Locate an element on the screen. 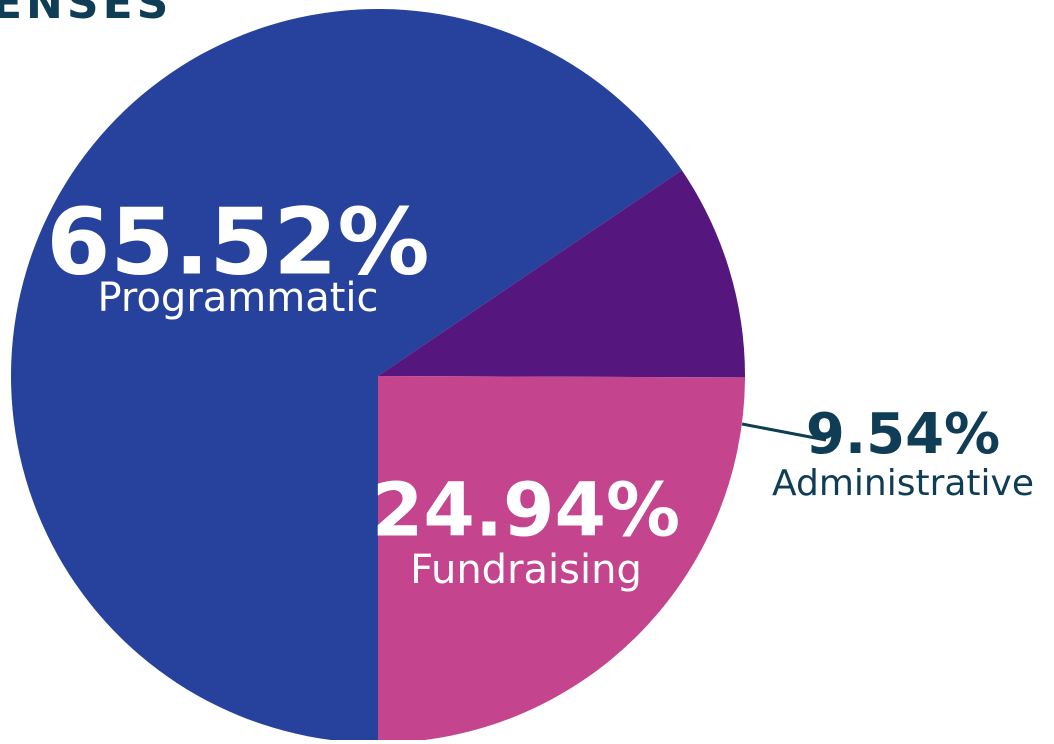  value-label: 9.54% is located at coordinates (903, 434).